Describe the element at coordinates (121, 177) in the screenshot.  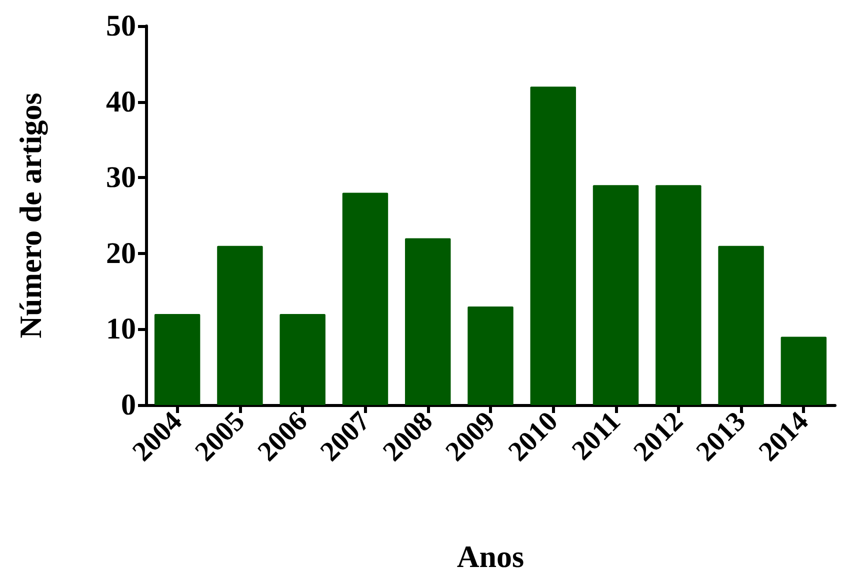
I see `y-tick-label: 30` at that location.